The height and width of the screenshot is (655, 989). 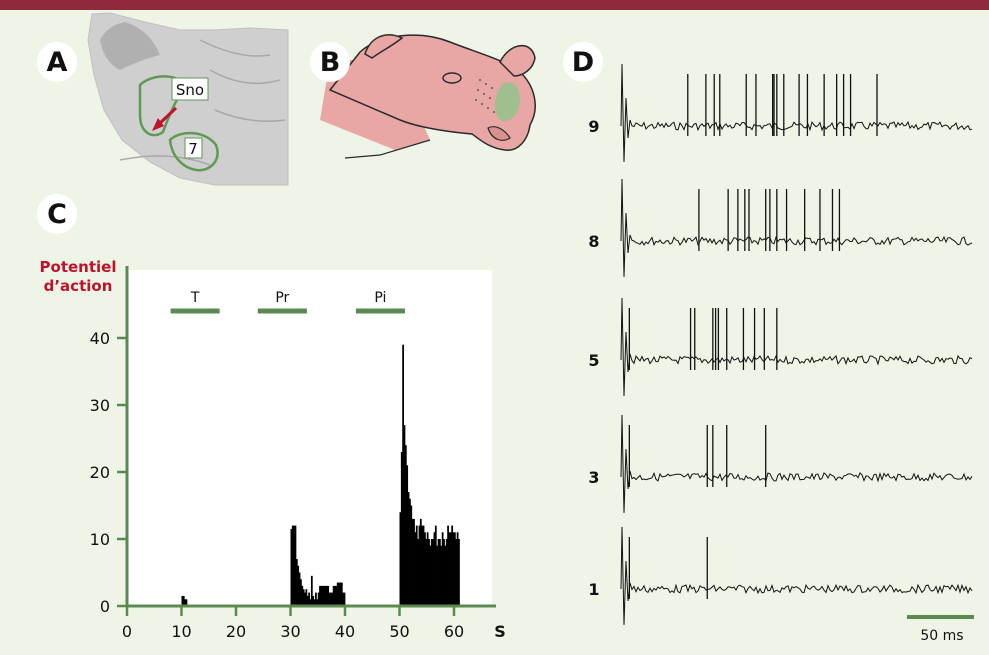 I want to click on trace-label: 8, so click(x=593, y=241).